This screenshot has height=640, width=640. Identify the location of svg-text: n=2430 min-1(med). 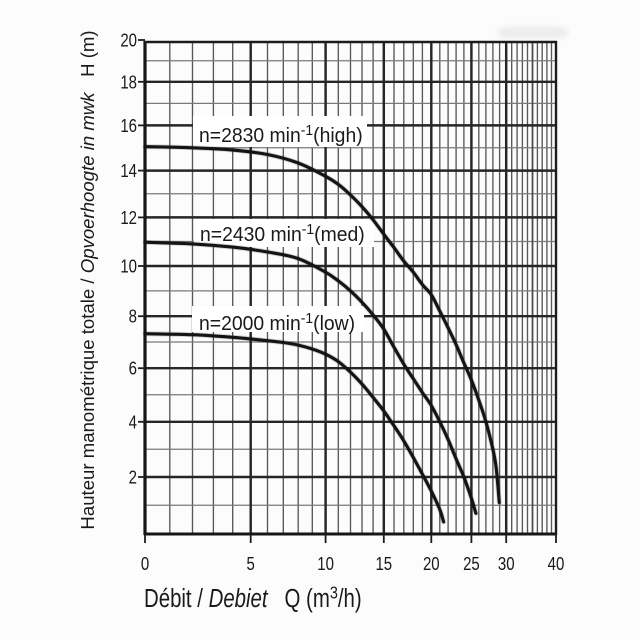
(282, 234).